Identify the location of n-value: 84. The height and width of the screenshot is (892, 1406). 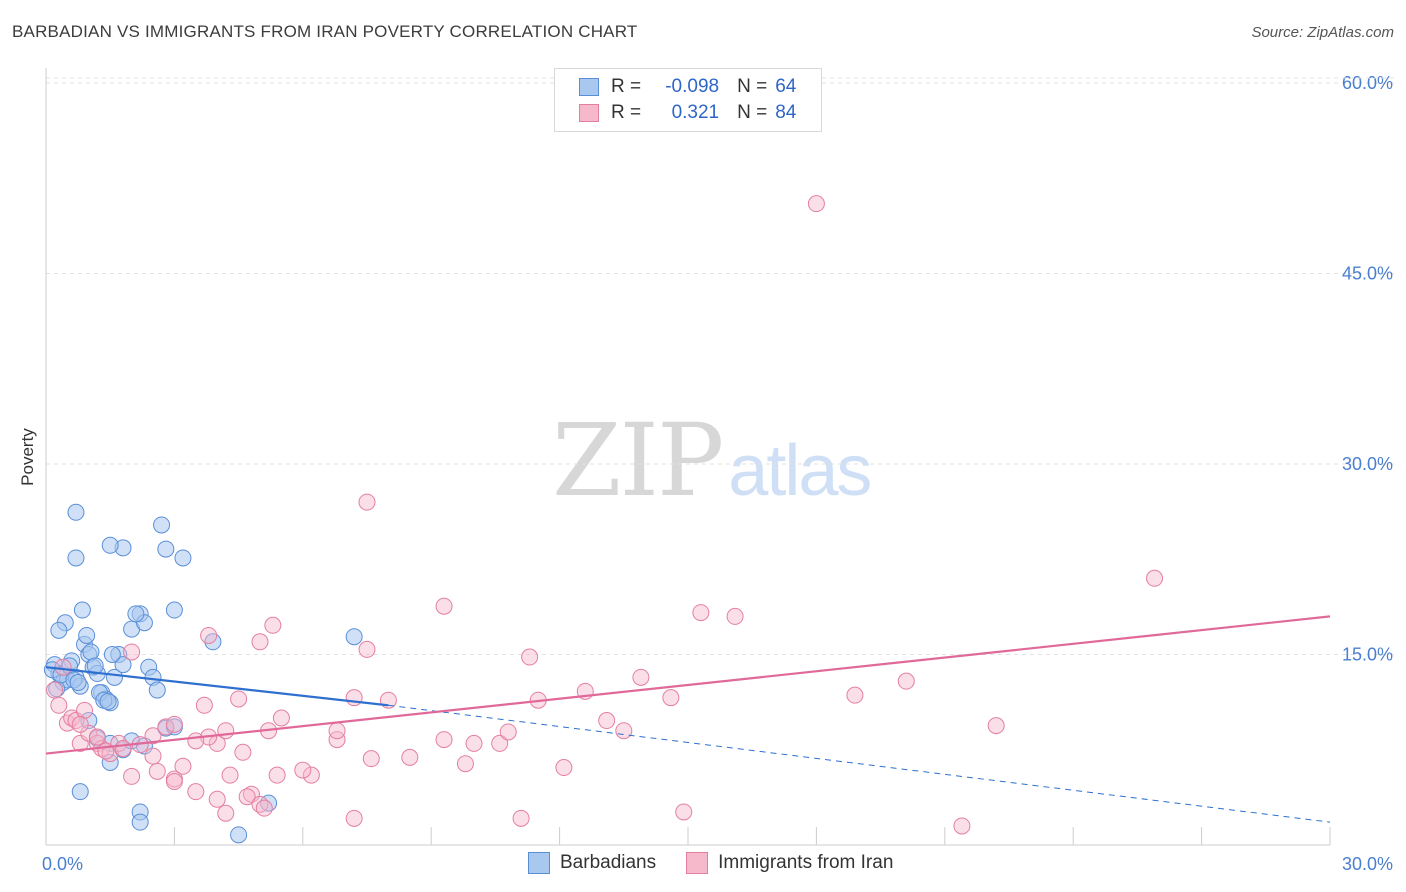
(786, 112).